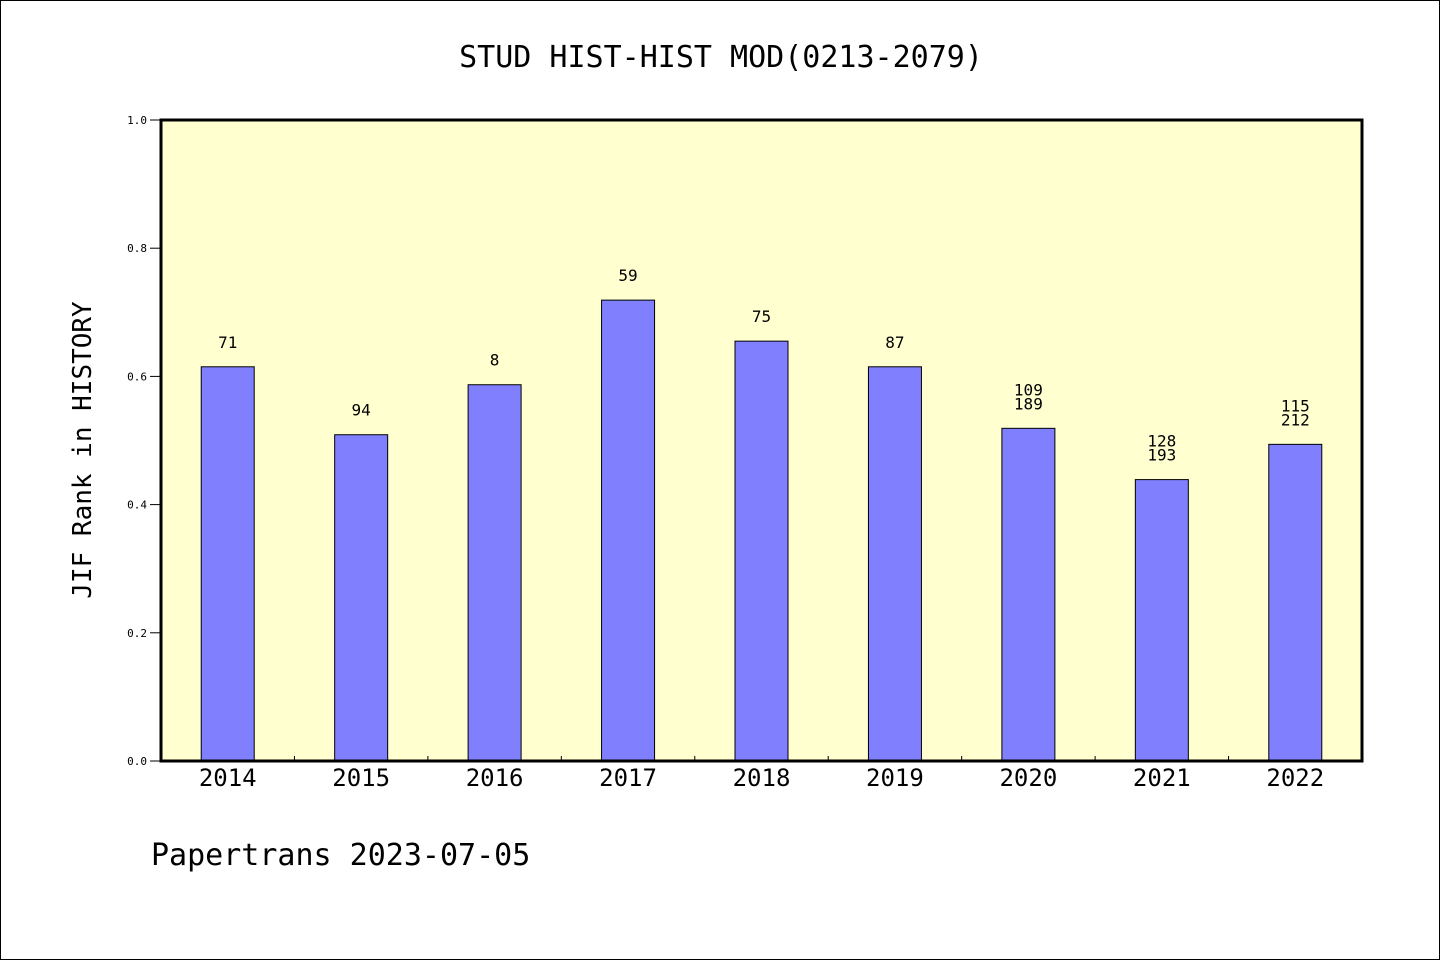 This screenshot has height=960, width=1440. Describe the element at coordinates (228, 778) in the screenshot. I see `x-tick-label-2014: 2014` at that location.